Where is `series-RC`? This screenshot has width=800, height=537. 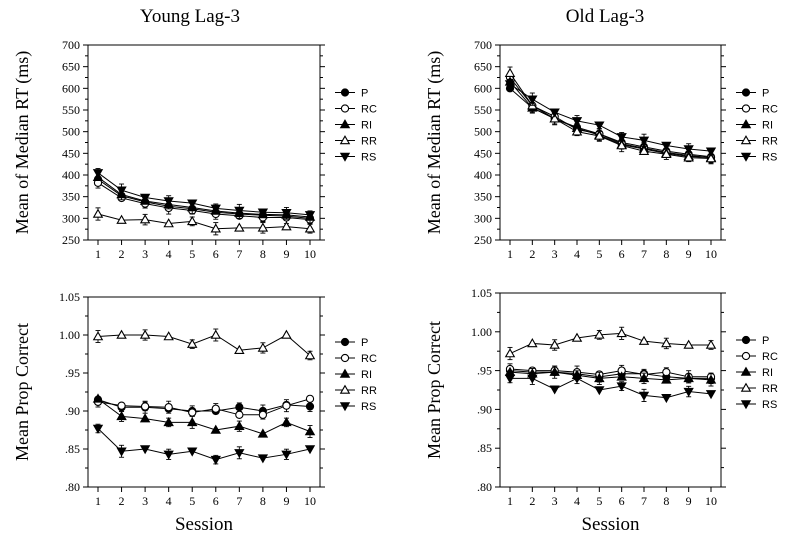
series-RC is located at coordinates (204, 407).